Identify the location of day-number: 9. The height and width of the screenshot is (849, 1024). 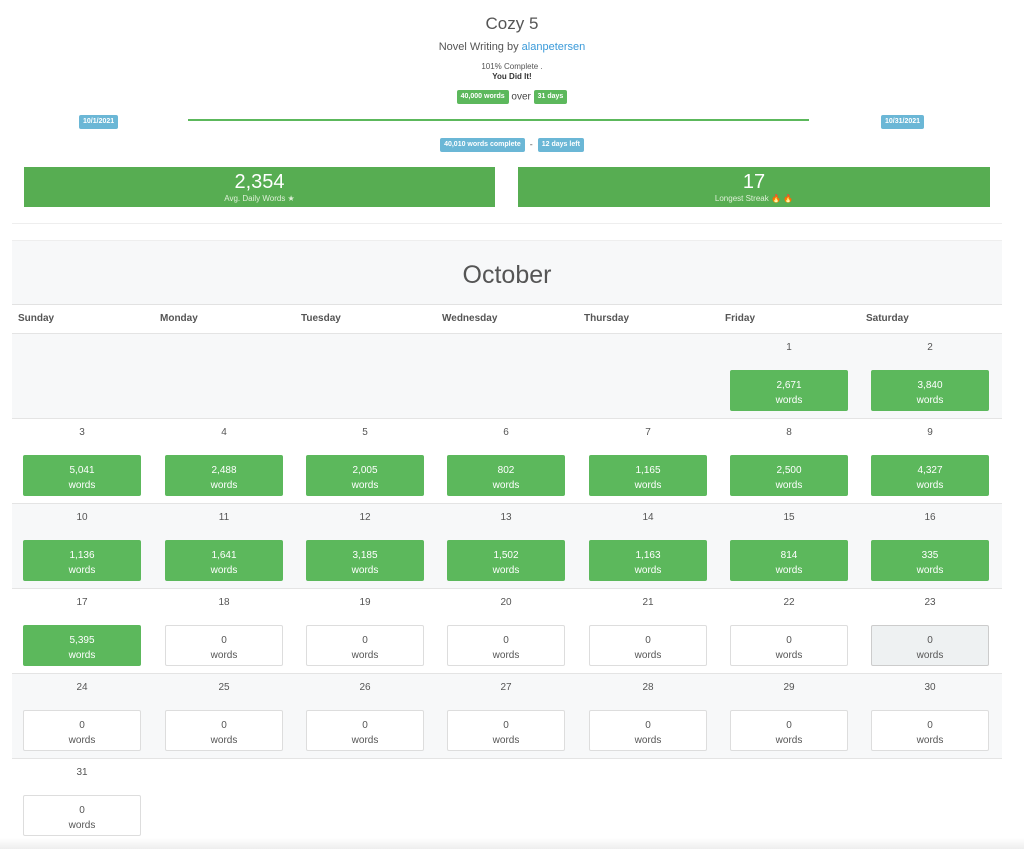
(930, 432).